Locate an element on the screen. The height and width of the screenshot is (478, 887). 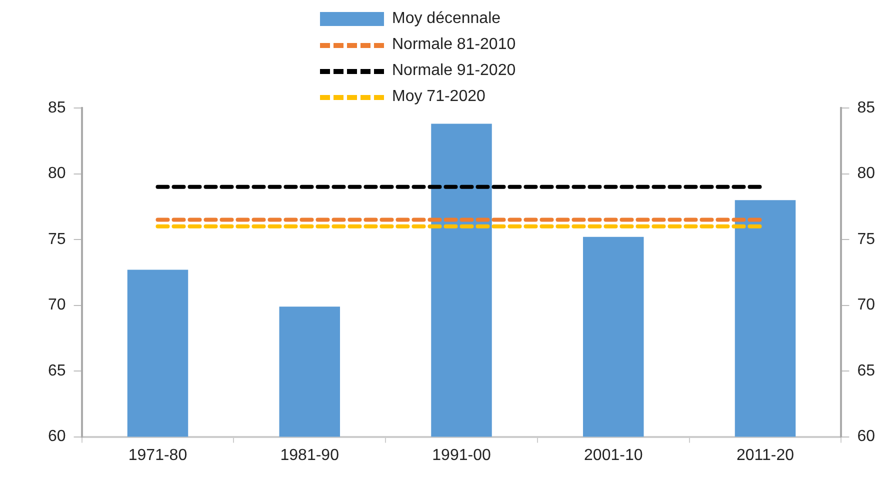
x-tick-label: 1991-00 is located at coordinates (461, 455).